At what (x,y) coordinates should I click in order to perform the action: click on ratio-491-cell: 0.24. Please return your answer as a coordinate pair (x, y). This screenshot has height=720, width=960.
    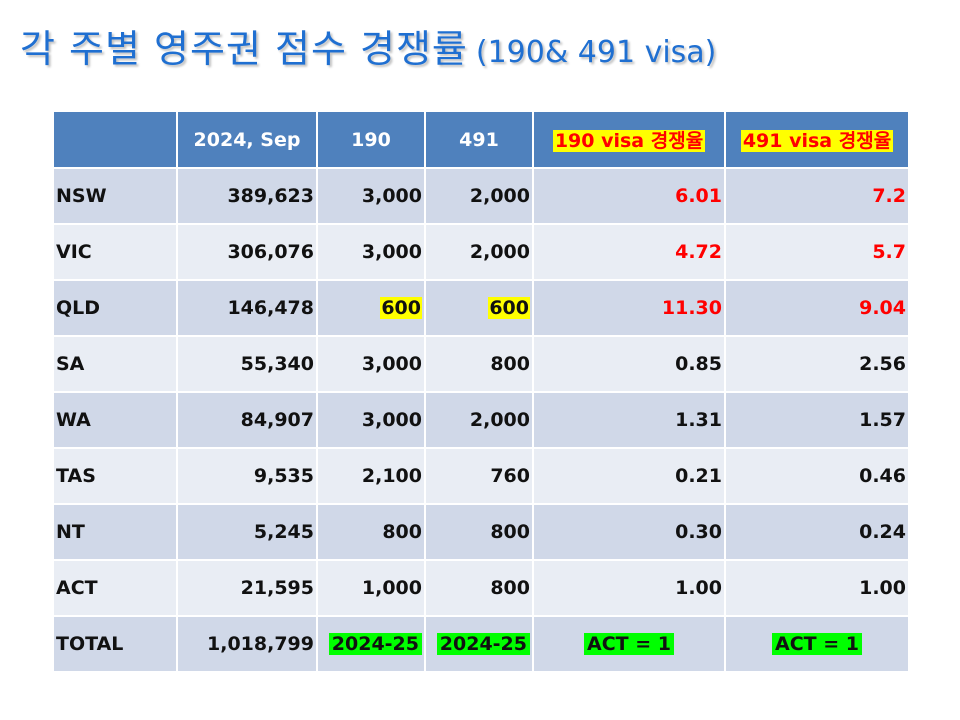
    Looking at the image, I should click on (817, 532).